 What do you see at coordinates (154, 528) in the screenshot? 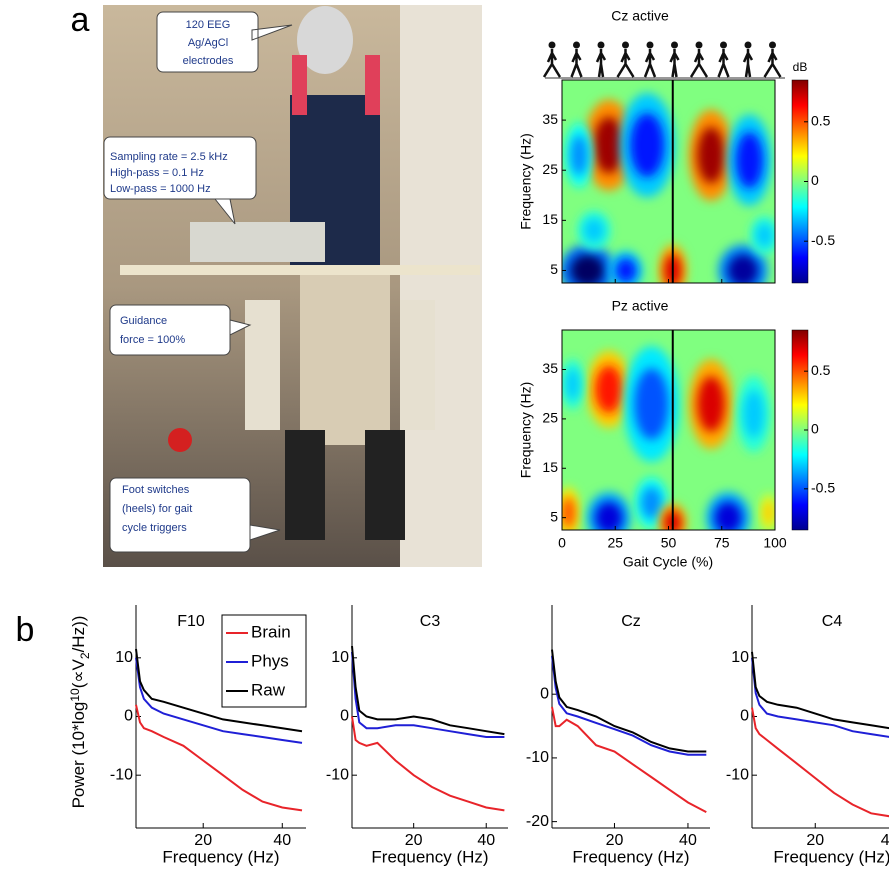
I see `callout-text: cycle triggers` at bounding box center [154, 528].